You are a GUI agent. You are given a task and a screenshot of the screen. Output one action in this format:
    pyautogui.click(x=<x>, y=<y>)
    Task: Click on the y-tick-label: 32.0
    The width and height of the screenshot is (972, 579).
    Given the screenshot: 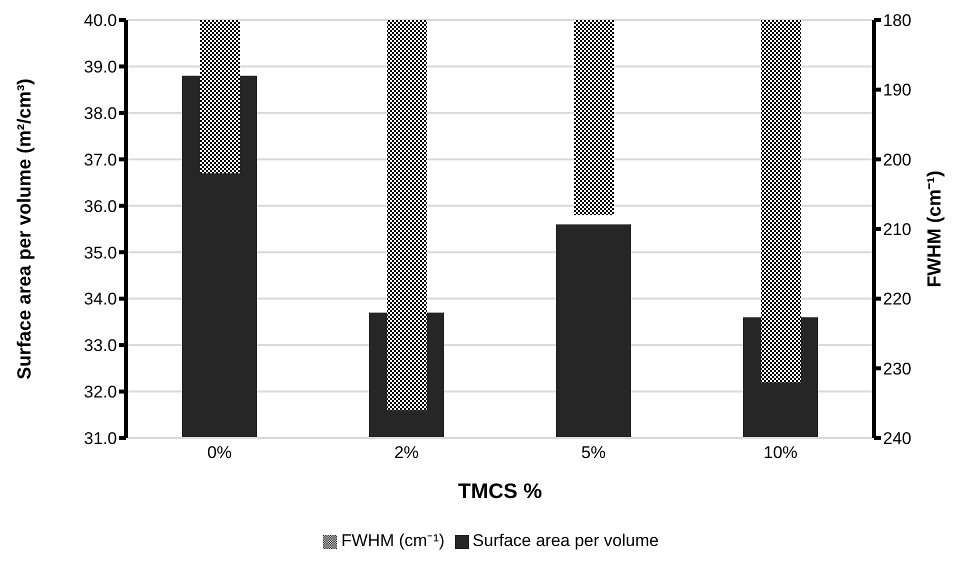 What is the action you would take?
    pyautogui.click(x=100, y=392)
    